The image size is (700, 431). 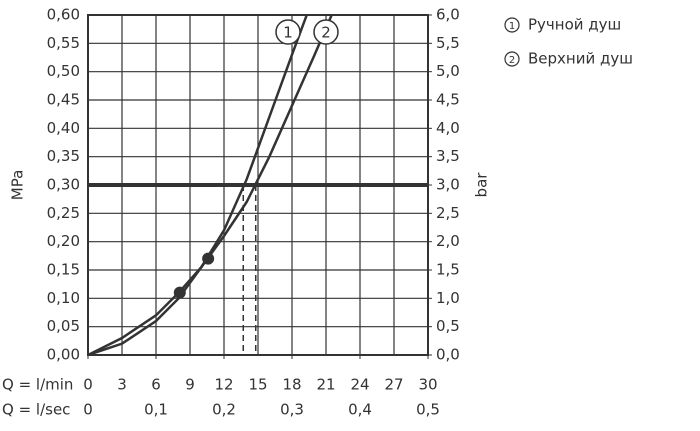 What do you see at coordinates (63, 156) in the screenshot?
I see `y-tick-label: 0,35` at bounding box center [63, 156].